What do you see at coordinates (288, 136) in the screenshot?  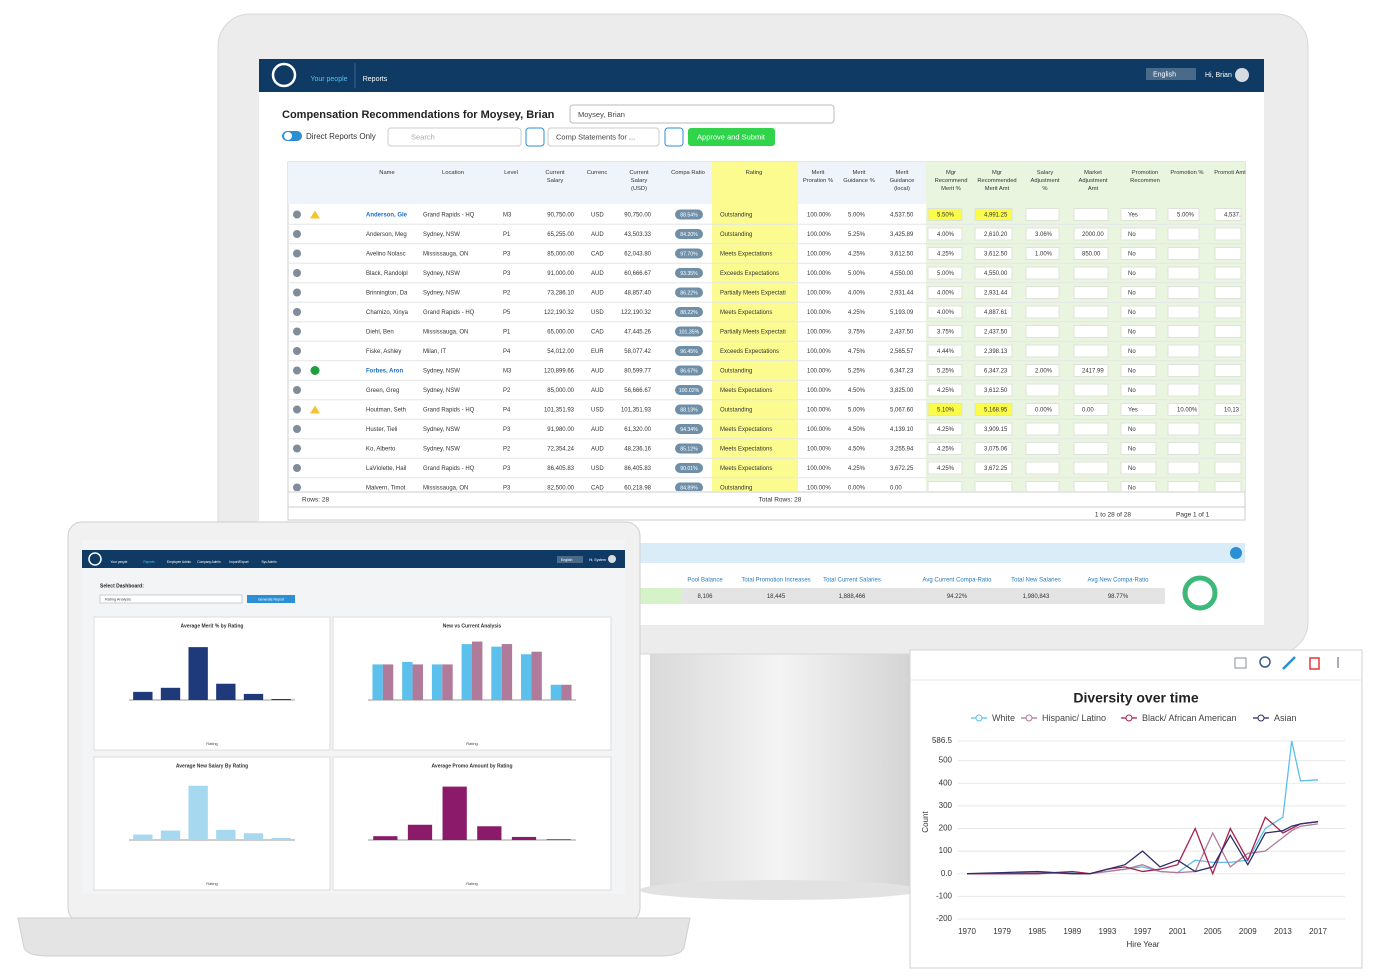 I see `toggle-knob` at bounding box center [288, 136].